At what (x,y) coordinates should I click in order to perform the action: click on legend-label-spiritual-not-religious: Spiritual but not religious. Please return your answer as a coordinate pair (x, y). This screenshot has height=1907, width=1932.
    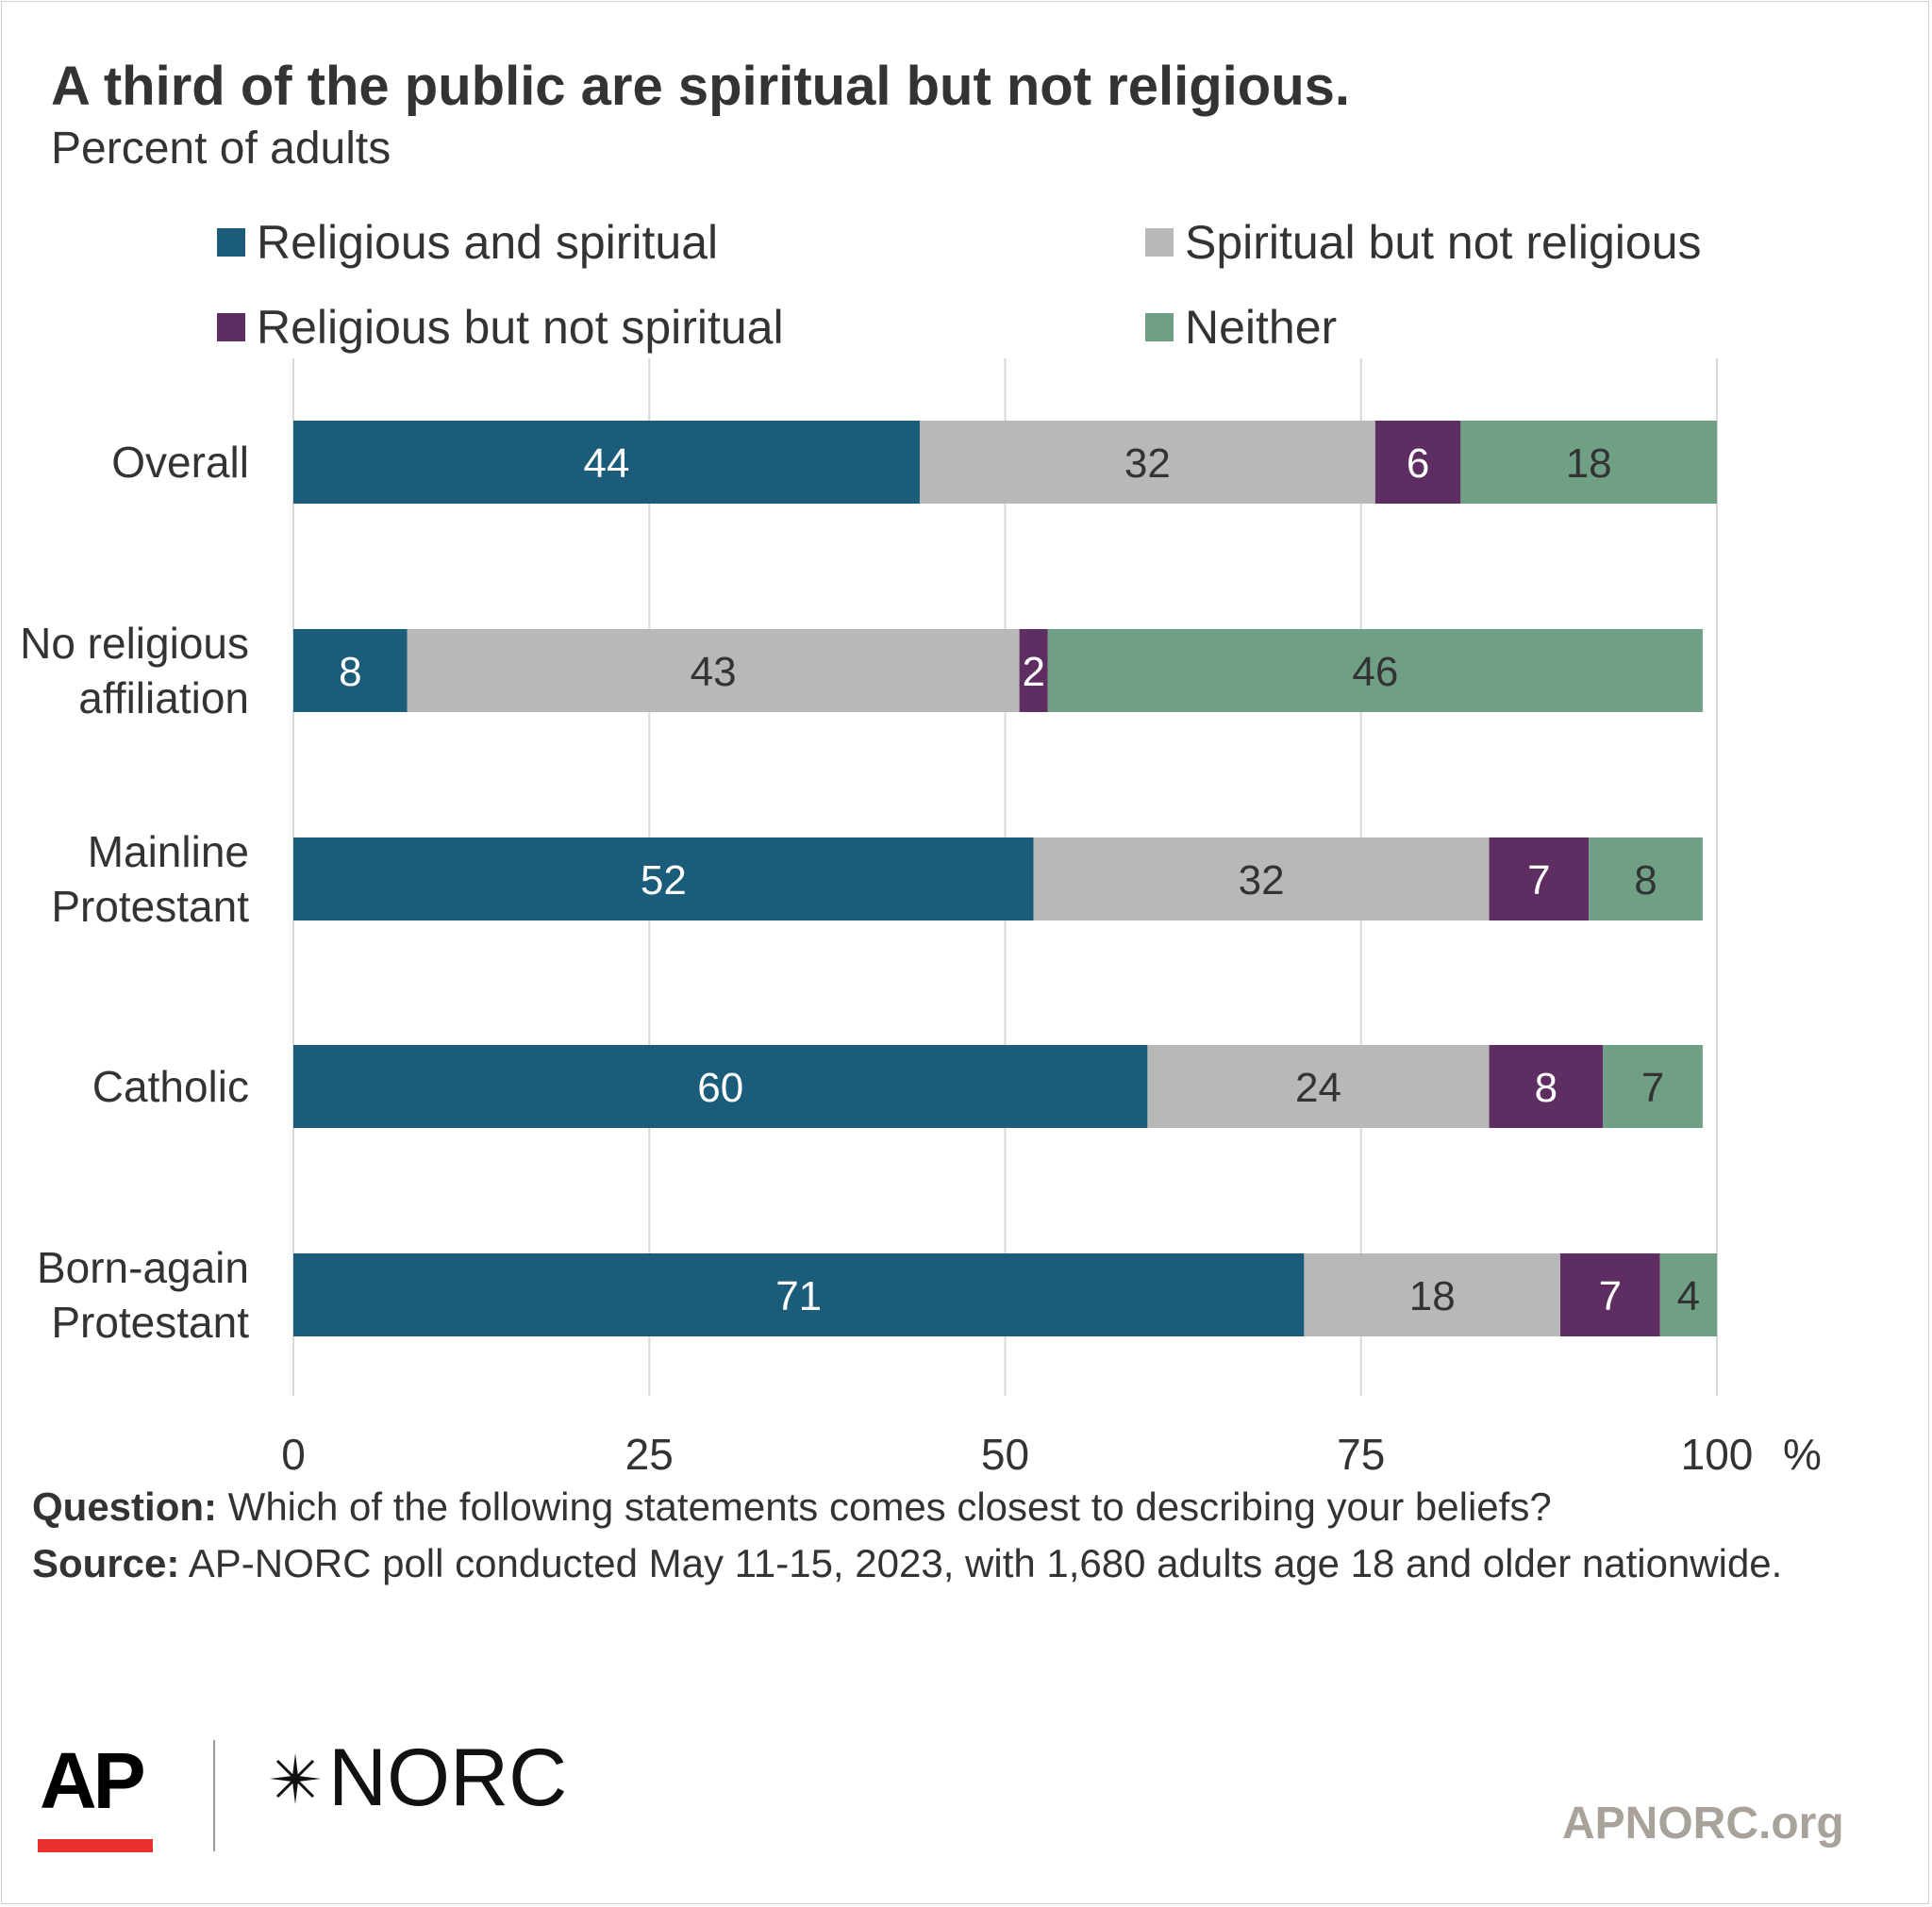
    Looking at the image, I should click on (1444, 242).